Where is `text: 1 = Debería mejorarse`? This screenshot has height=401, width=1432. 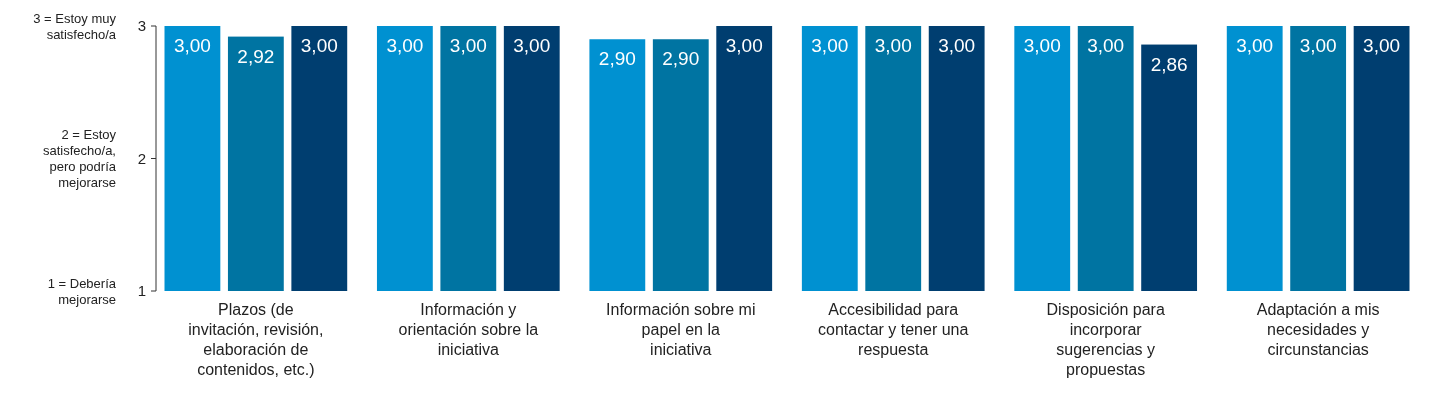 text: 1 = Debería mejorarse is located at coordinates (82, 291).